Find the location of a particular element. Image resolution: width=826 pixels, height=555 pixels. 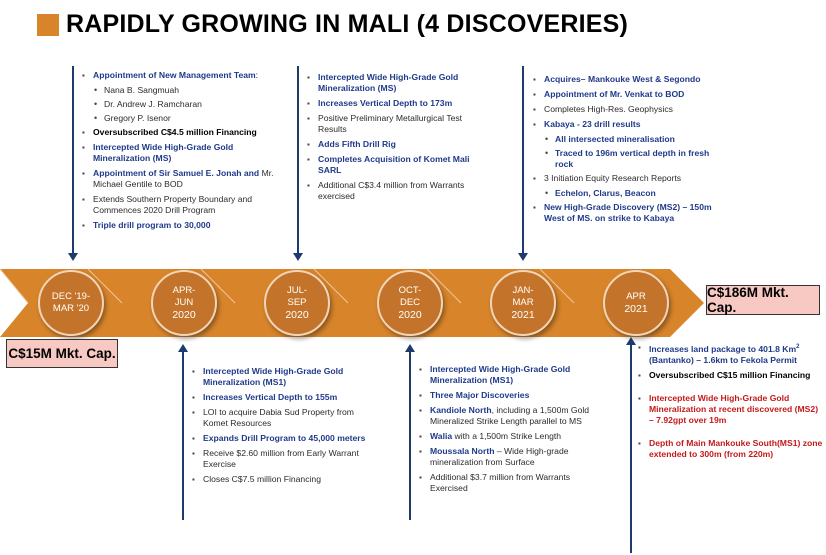

list-item: Triple drill program to 30,000 is located at coordinates (184, 225).